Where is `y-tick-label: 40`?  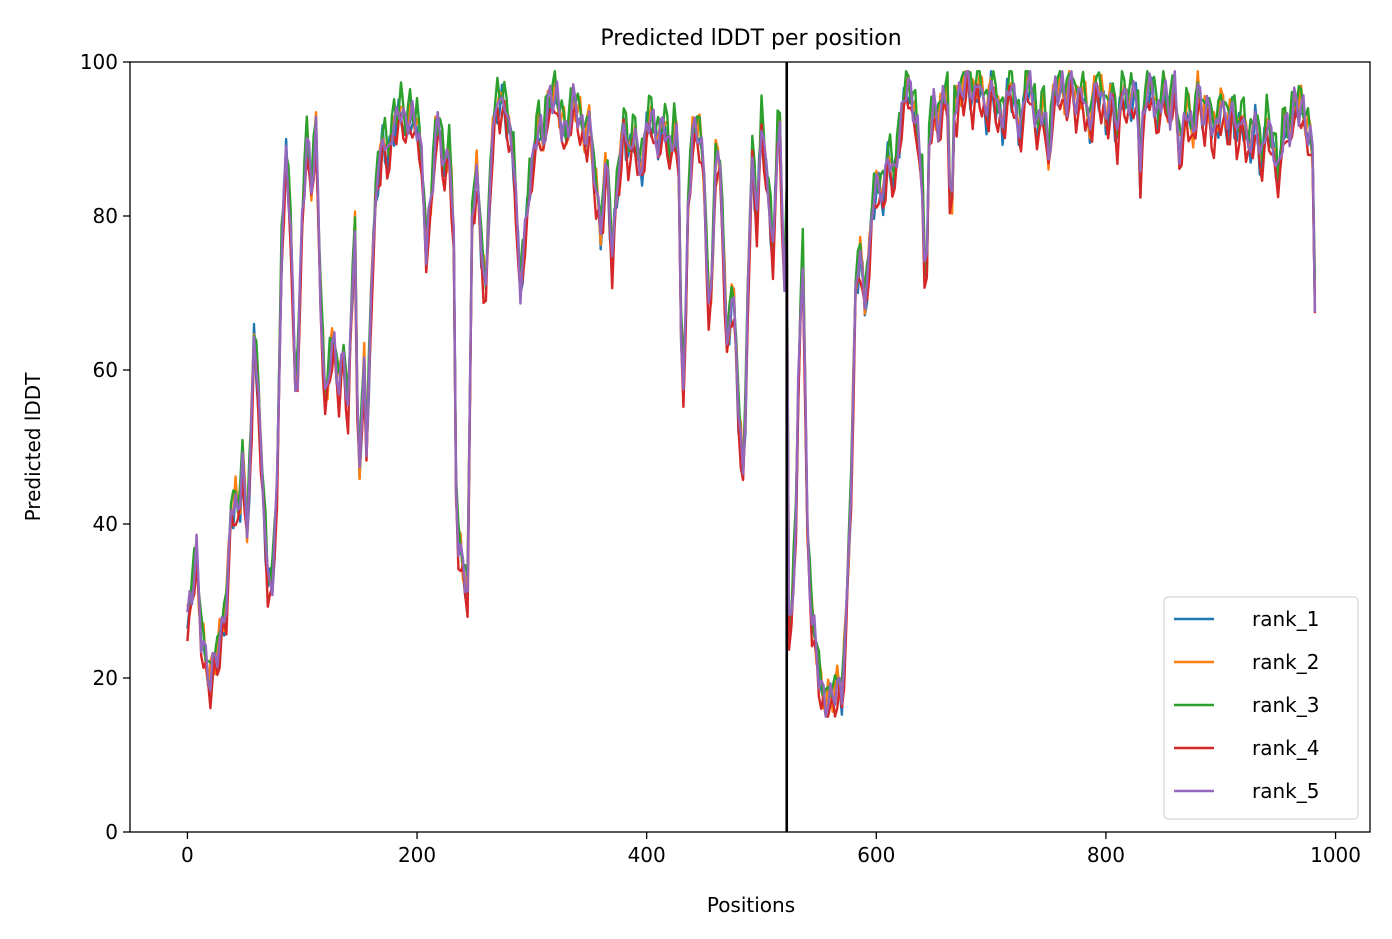 y-tick-label: 40 is located at coordinates (105, 524).